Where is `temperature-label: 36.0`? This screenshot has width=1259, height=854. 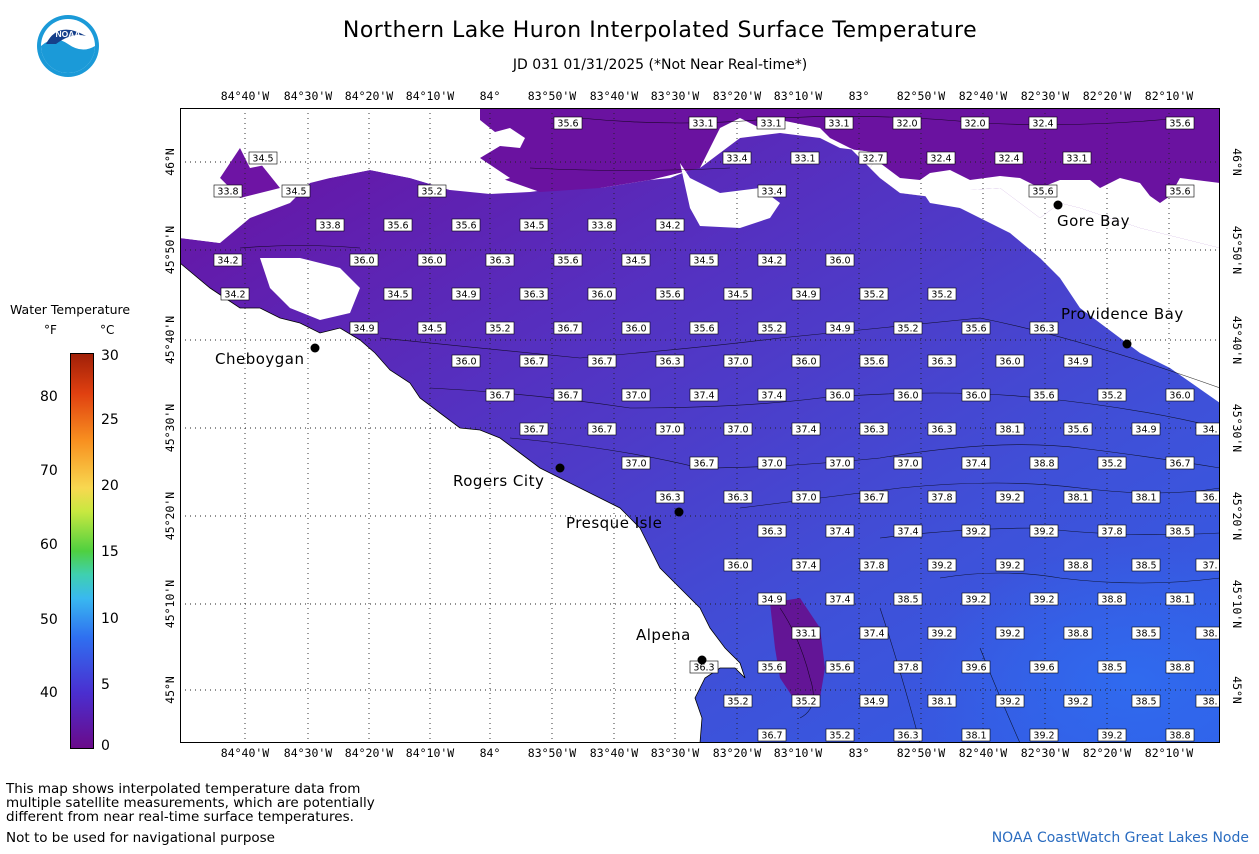 temperature-label: 36.0 is located at coordinates (602, 294).